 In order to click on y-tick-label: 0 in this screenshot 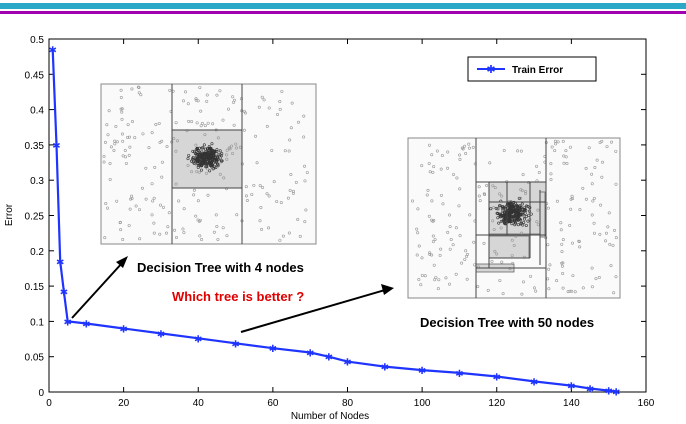, I will do `click(41, 393)`.